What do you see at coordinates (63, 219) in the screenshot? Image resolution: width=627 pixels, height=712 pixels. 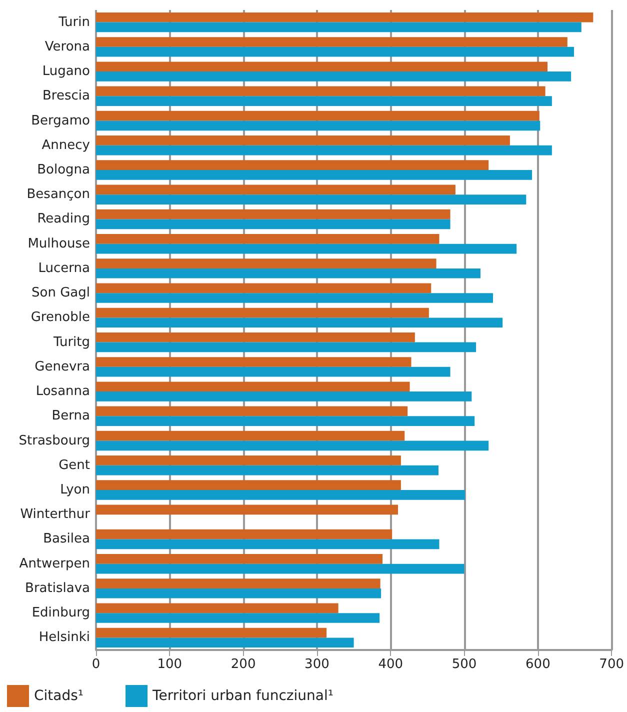 I see `y-tick-label: Reading` at bounding box center [63, 219].